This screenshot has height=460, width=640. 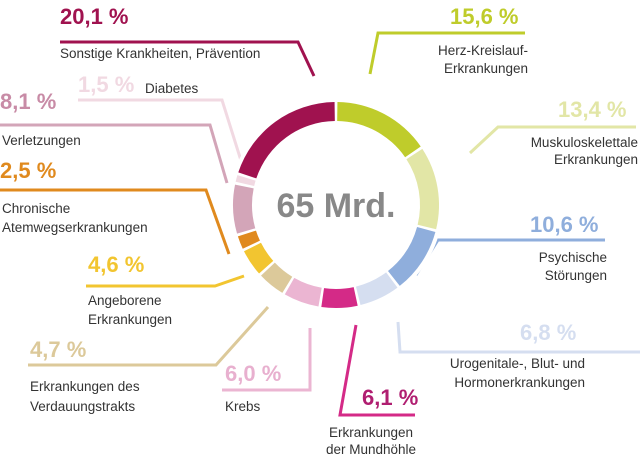 What do you see at coordinates (483, 59) in the screenshot?
I see `category-label-herz: Herz-Kreislauf- Erkrankungen` at bounding box center [483, 59].